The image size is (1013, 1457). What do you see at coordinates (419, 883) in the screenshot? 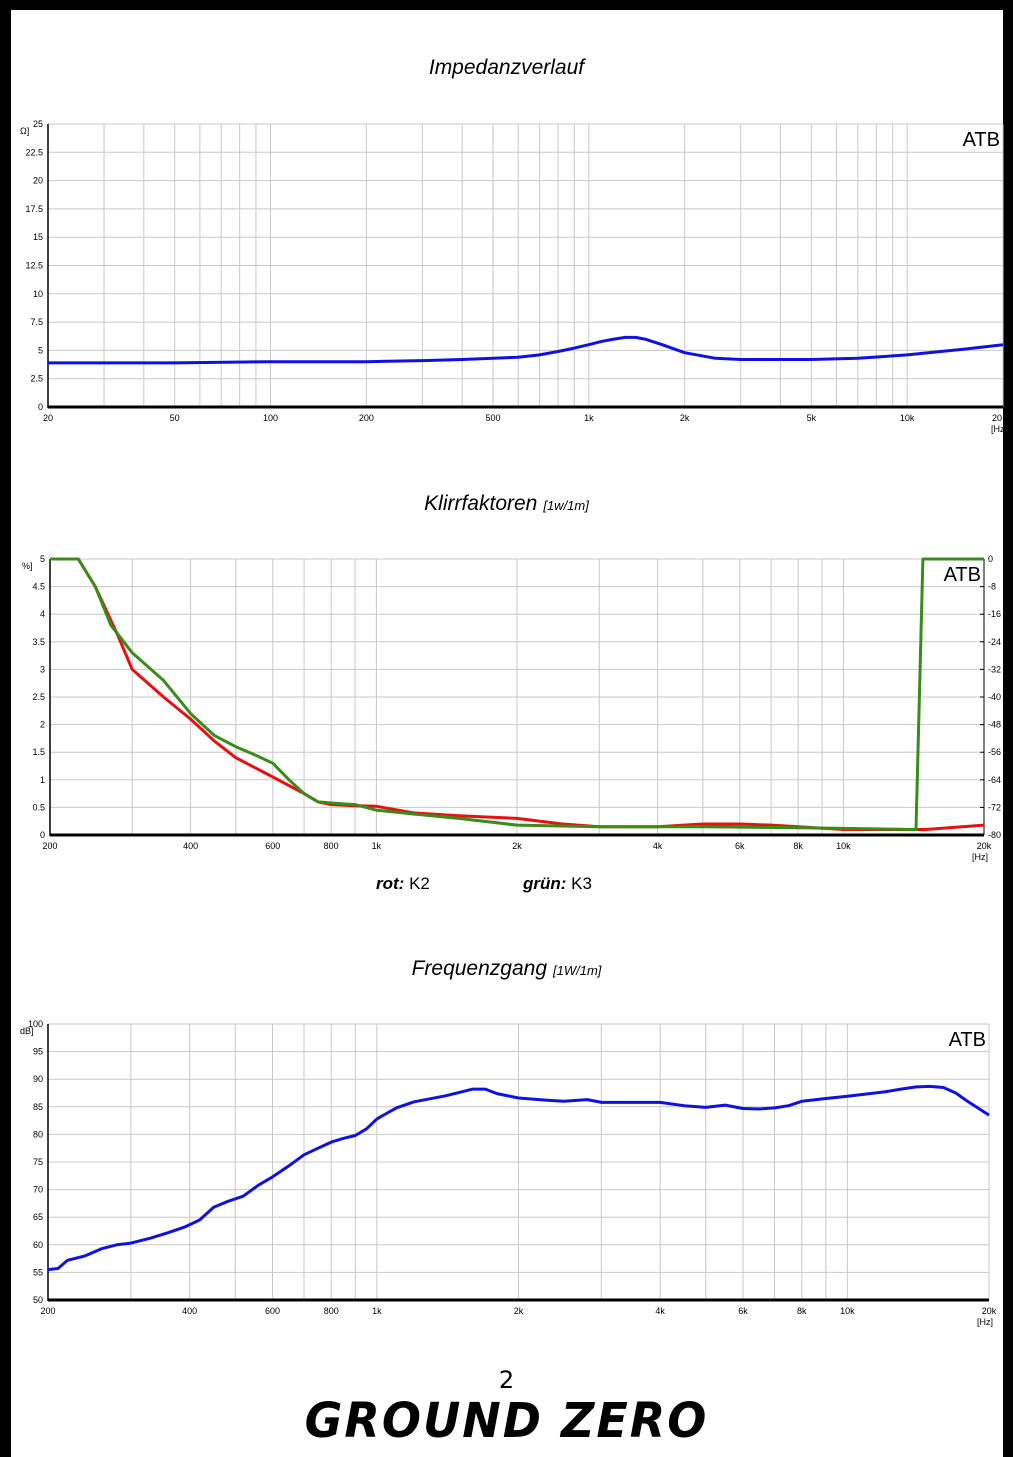
I see `legend-k2-value: K2` at bounding box center [419, 883].